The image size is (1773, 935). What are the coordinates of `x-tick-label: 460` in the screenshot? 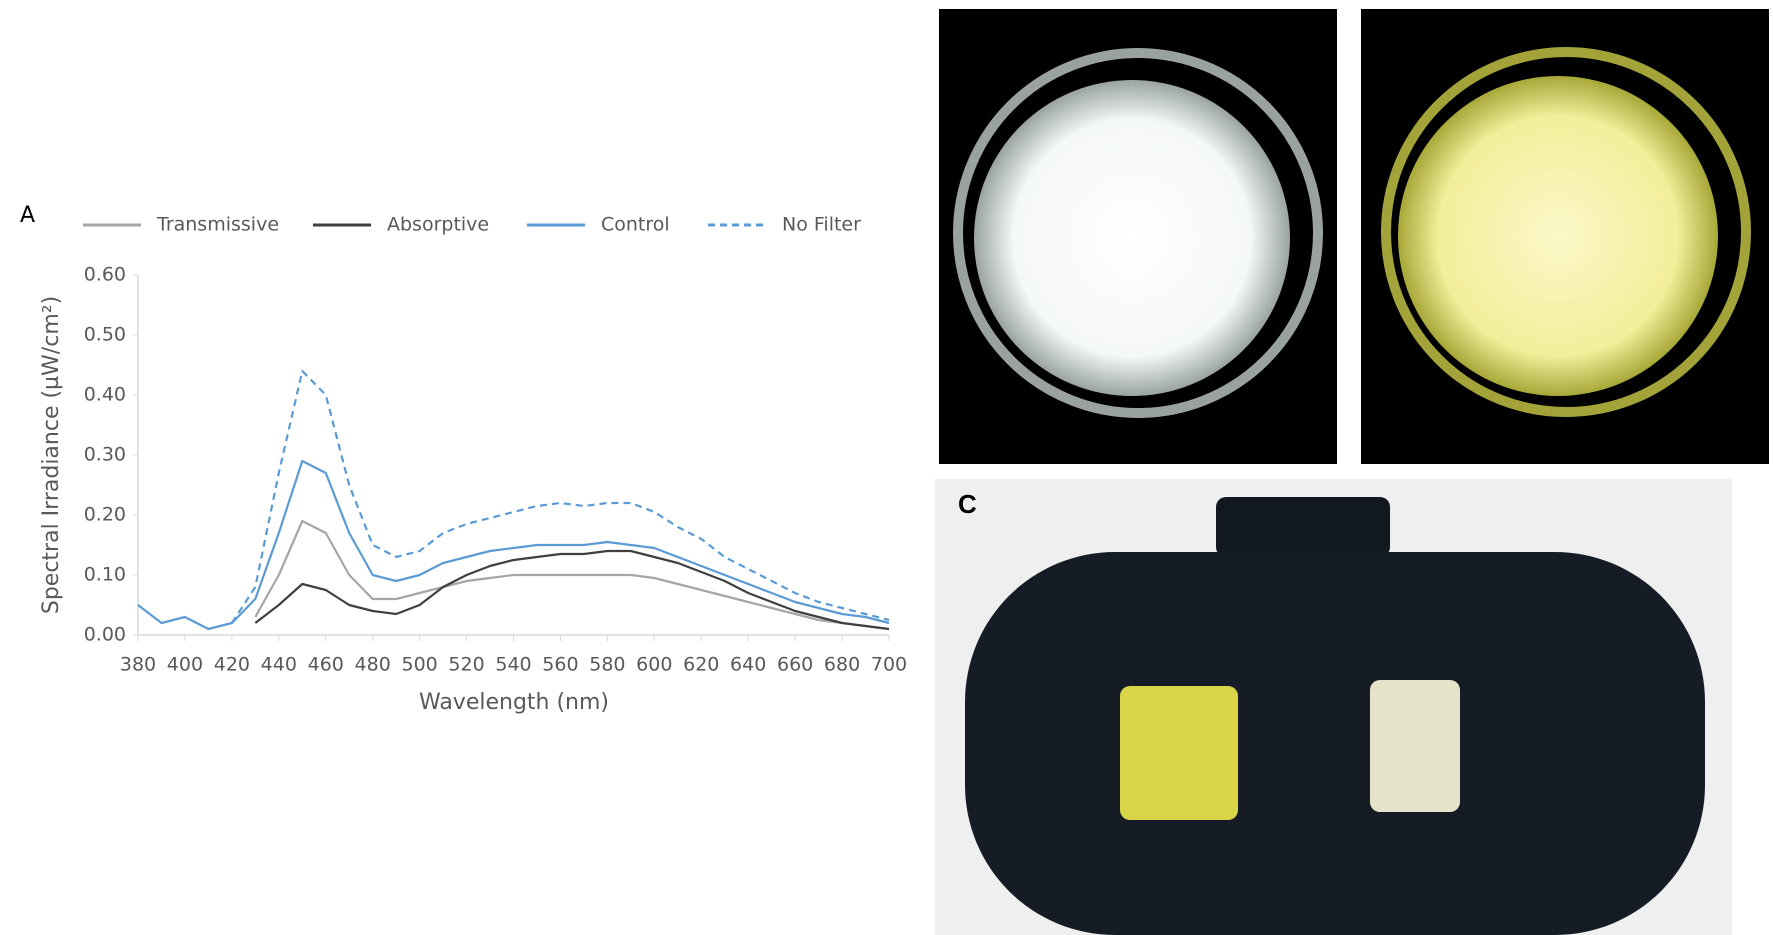 It's located at (326, 665).